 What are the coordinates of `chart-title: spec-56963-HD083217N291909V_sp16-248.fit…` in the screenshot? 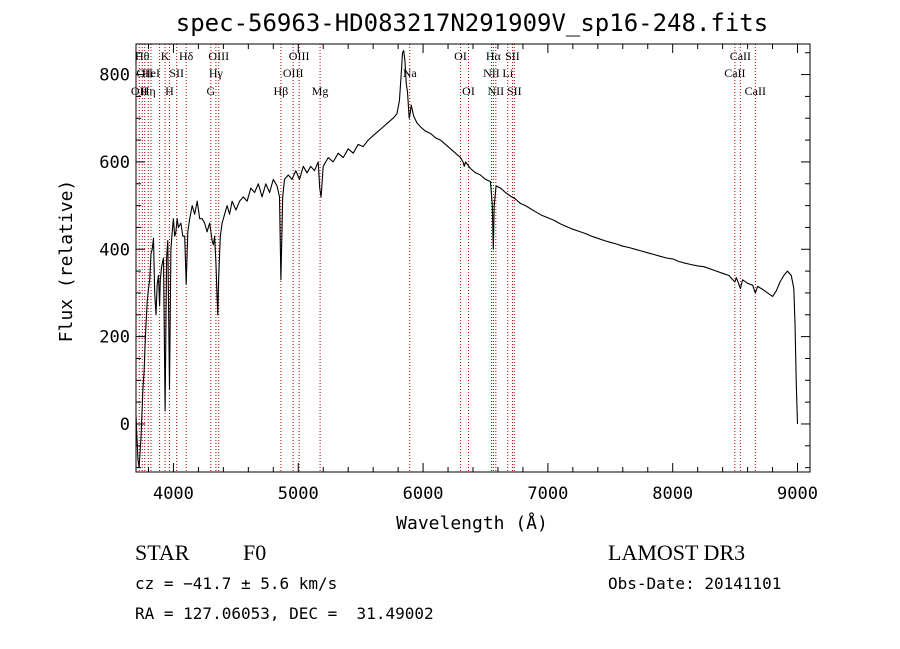 It's located at (472, 23).